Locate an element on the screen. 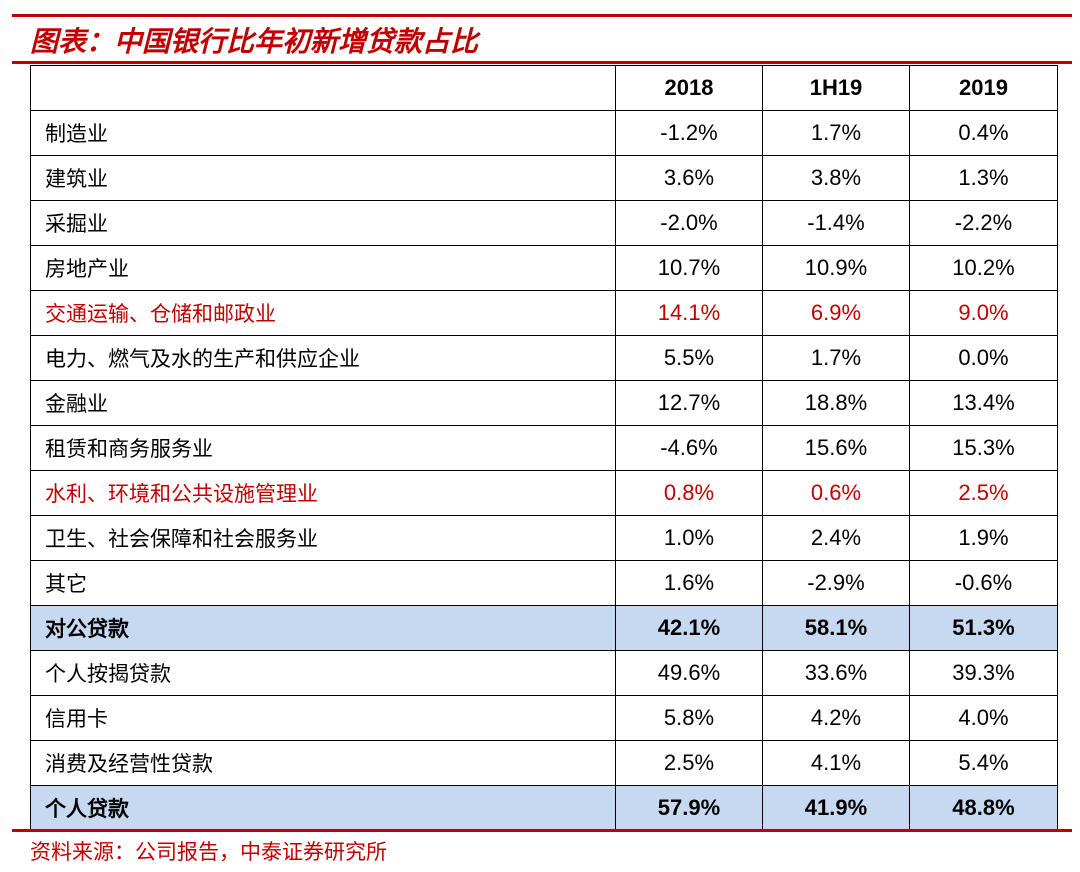  value-cell: 48.8% is located at coordinates (983, 808).